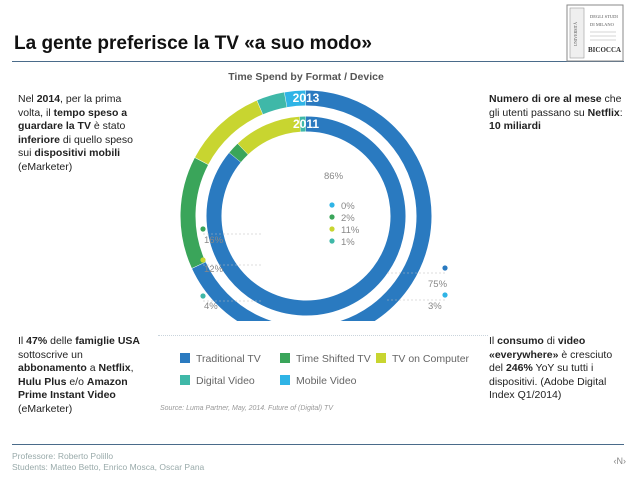  I want to click on footer-divider, so click(318, 444).